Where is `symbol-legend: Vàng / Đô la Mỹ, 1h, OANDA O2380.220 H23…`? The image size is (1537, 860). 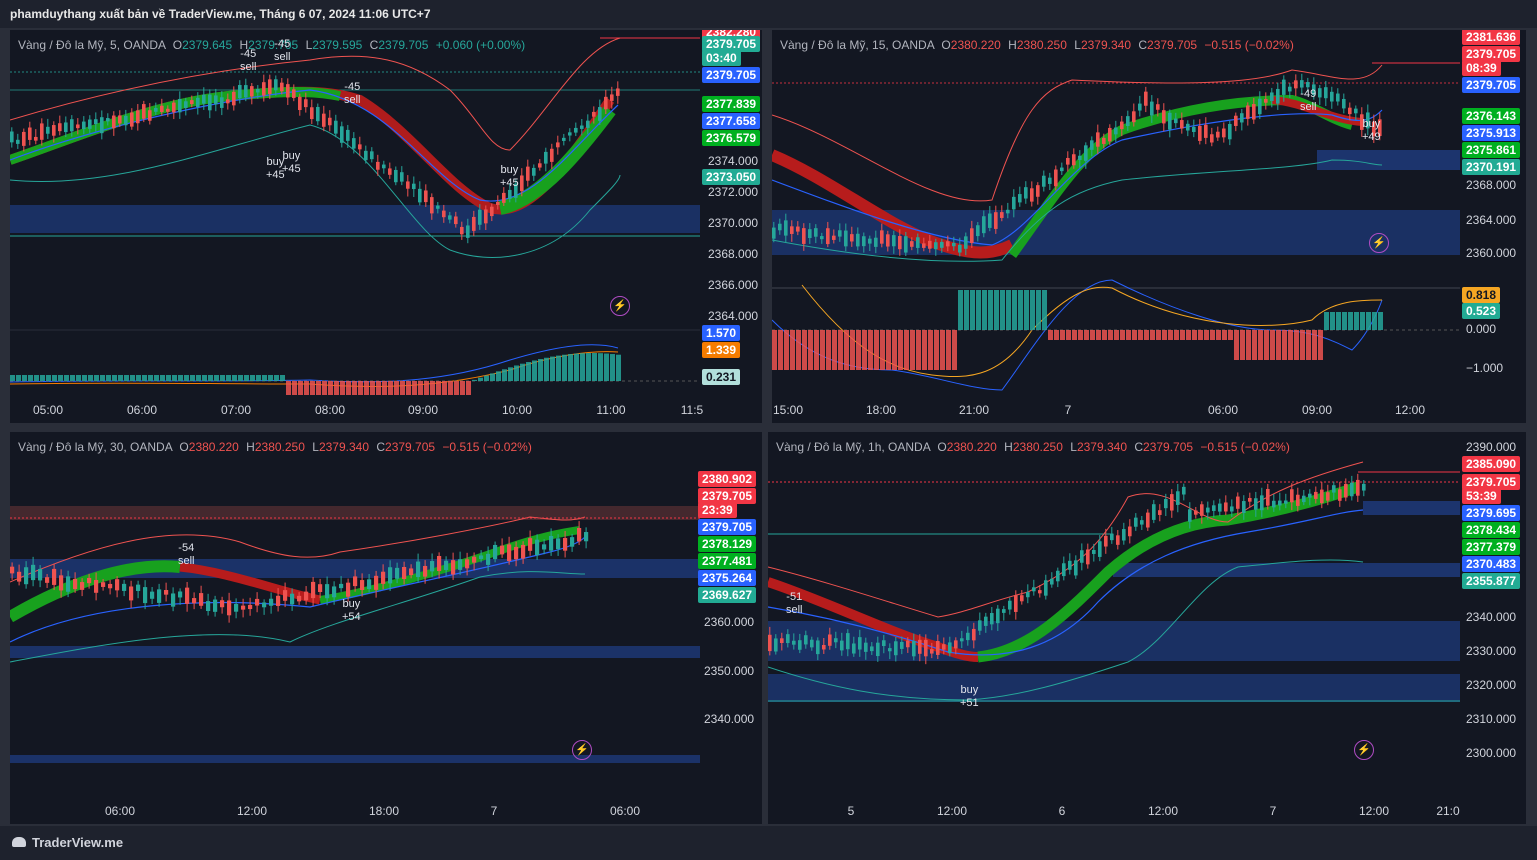 symbol-legend: Vàng / Đô la Mỹ, 1h, OANDA O2380.220 H23… is located at coordinates (1033, 447).